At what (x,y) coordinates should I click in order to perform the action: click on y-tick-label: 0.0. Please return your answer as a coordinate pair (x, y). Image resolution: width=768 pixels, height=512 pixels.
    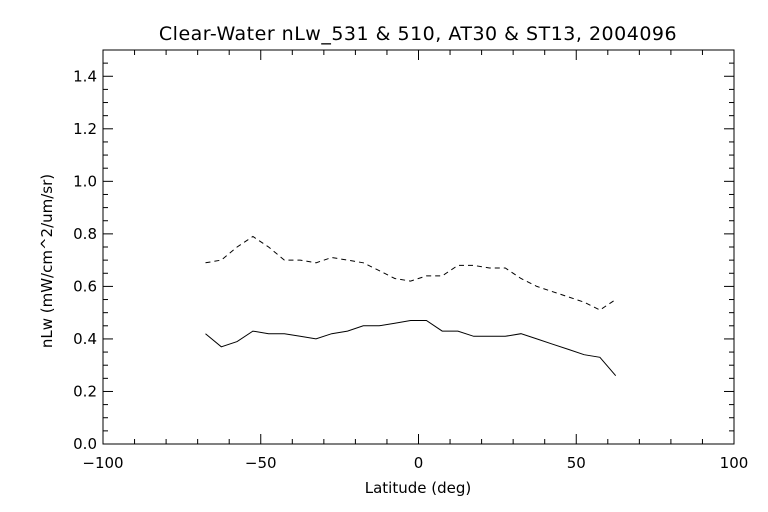
    Looking at the image, I should click on (85, 444).